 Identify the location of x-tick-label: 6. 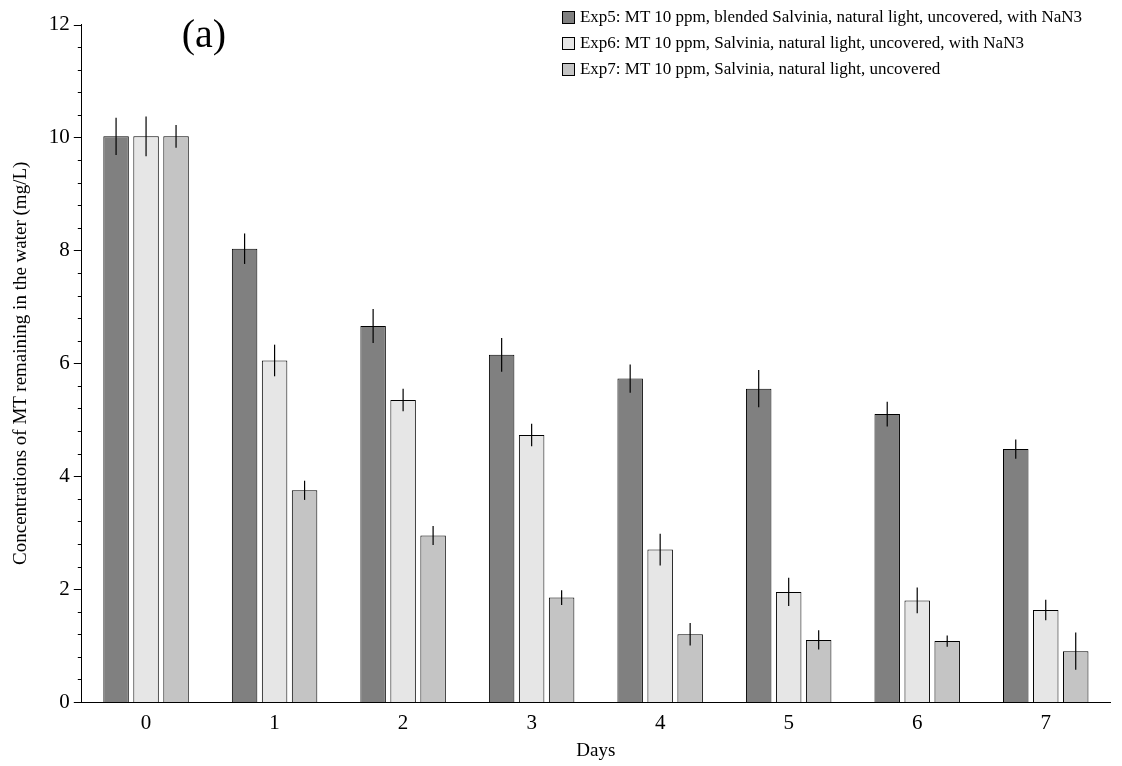
(917, 722).